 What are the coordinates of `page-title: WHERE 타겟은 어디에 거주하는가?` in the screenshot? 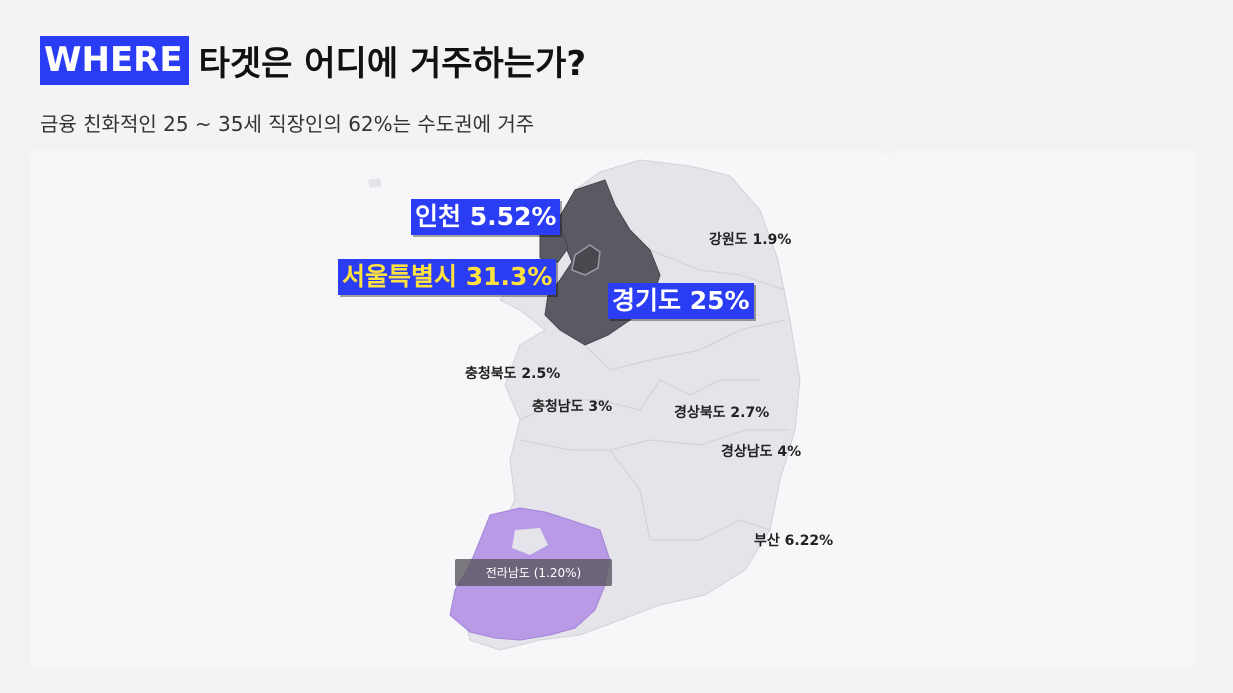 It's located at (313, 60).